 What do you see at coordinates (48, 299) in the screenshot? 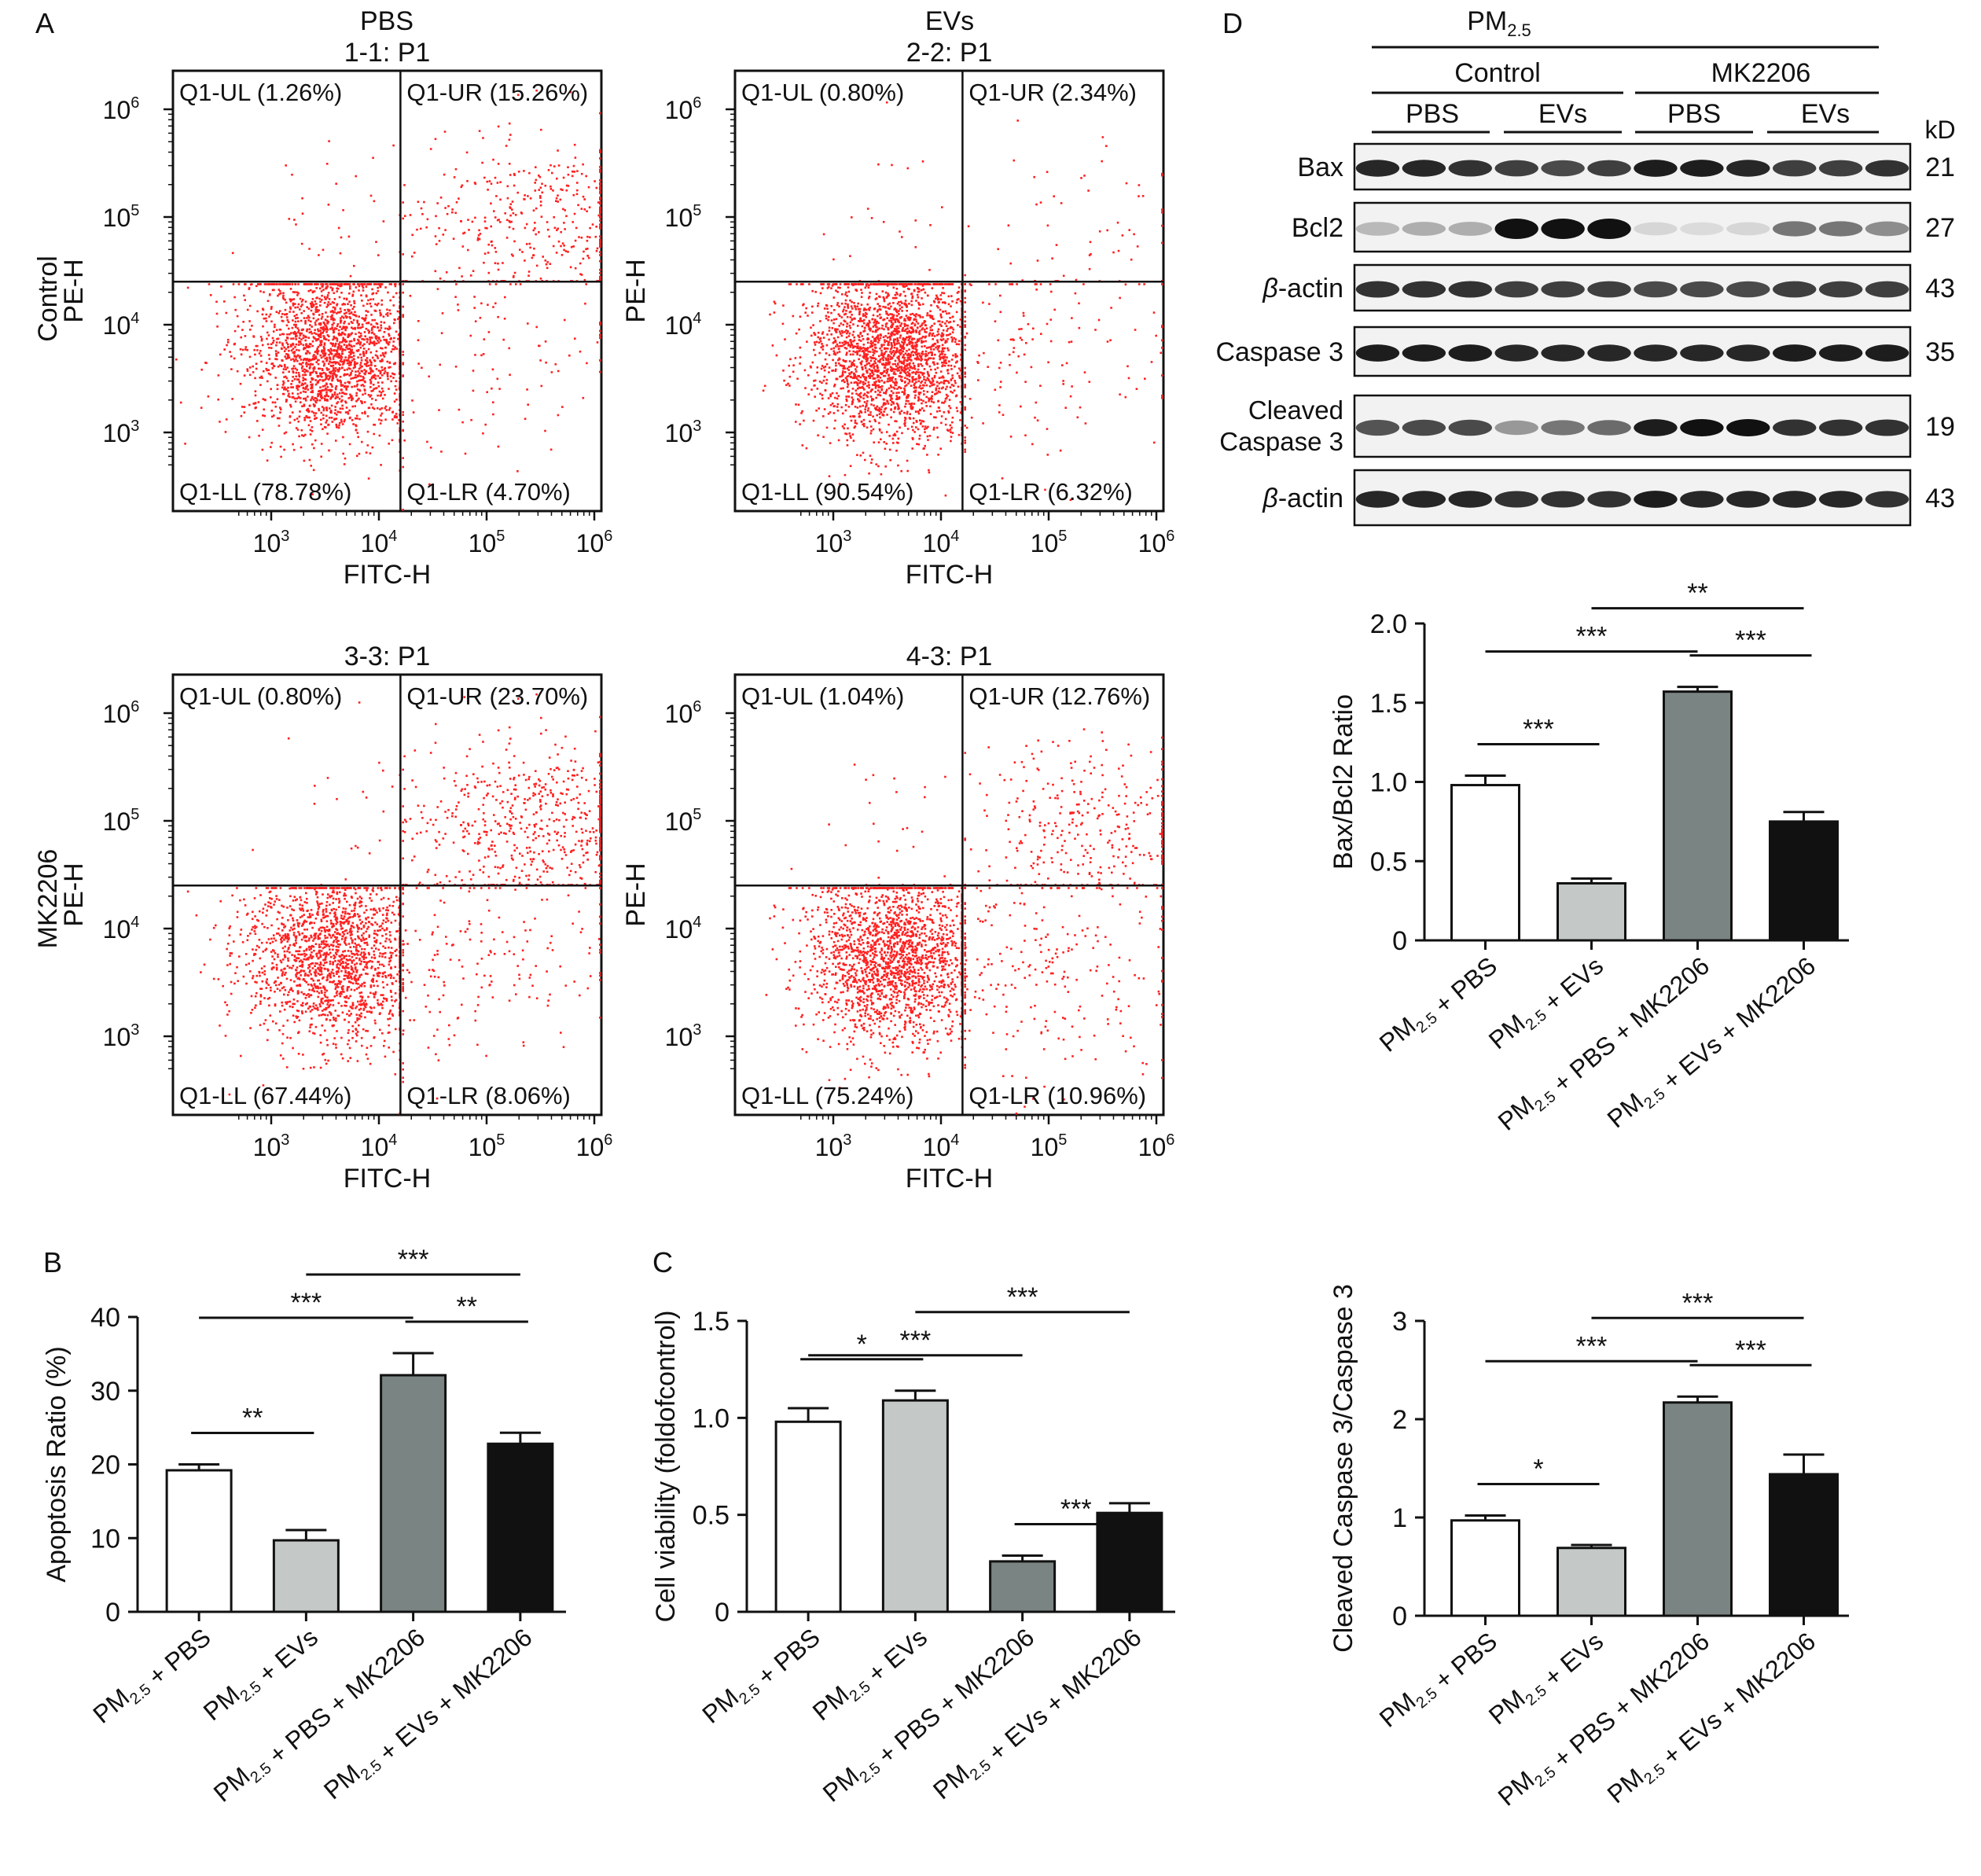
I see `flow-row-header-control: Control` at bounding box center [48, 299].